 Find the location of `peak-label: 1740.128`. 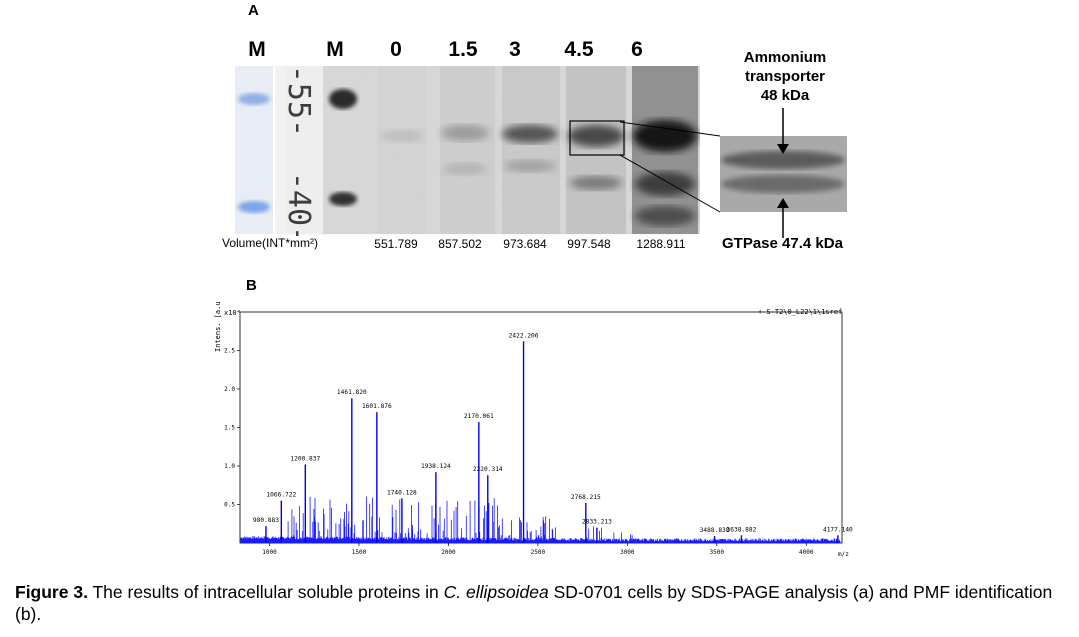

peak-label: 1740.128 is located at coordinates (402, 492).